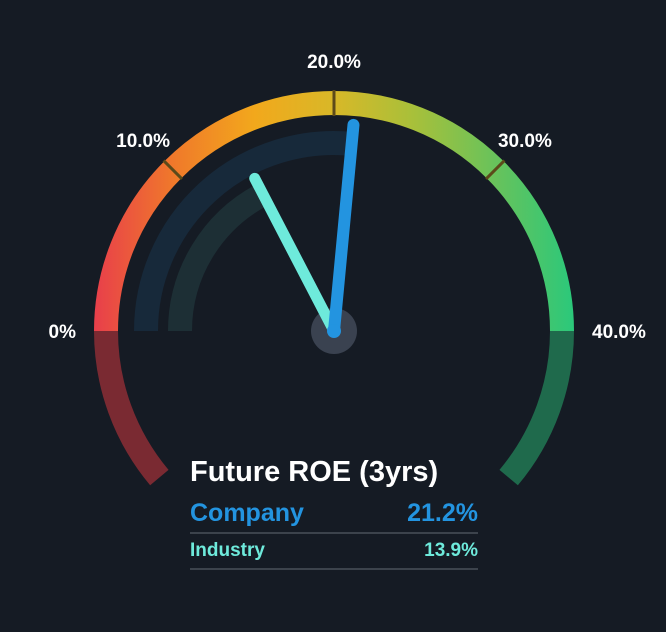  Describe the element at coordinates (294, 254) in the screenshot. I see `needle-industry` at that location.